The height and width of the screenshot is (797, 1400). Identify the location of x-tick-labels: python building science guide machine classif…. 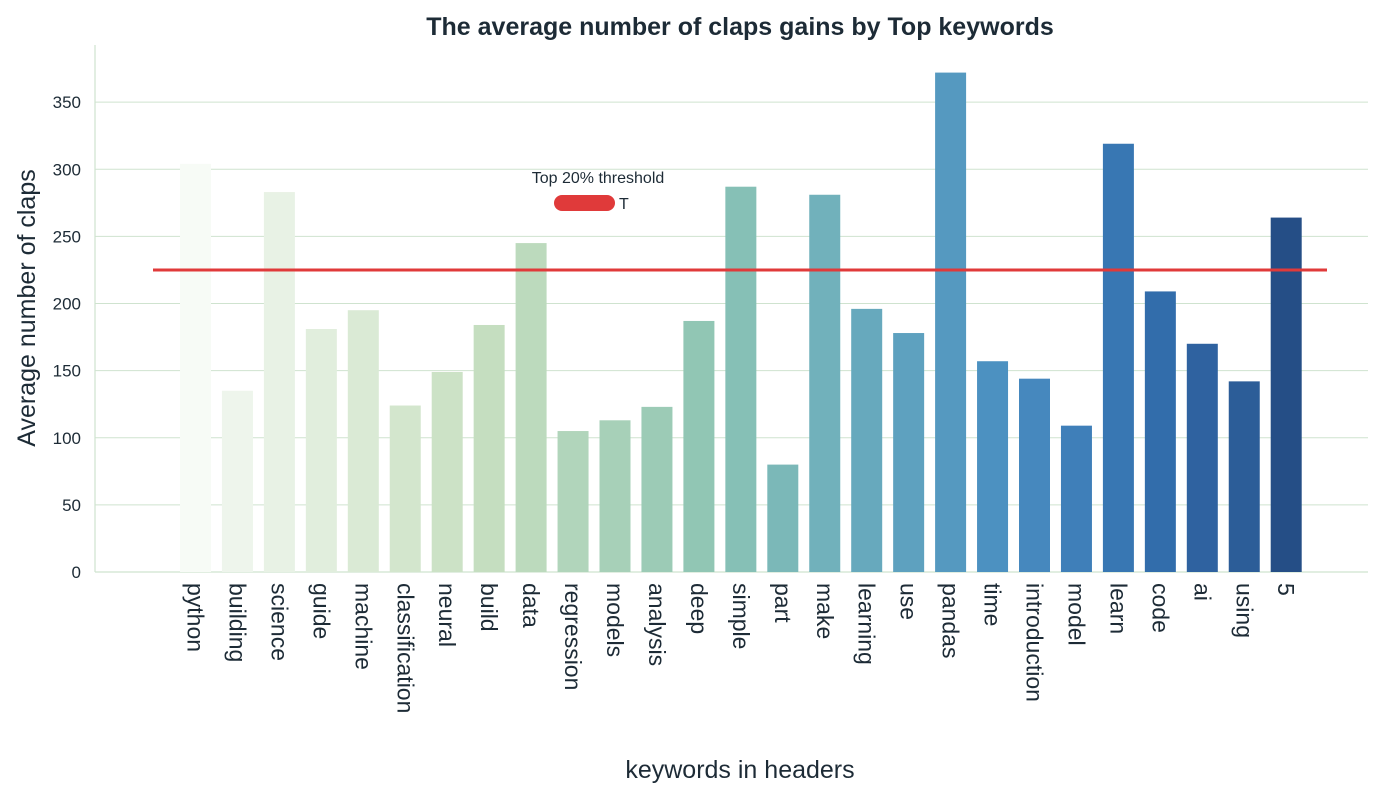
(741, 648).